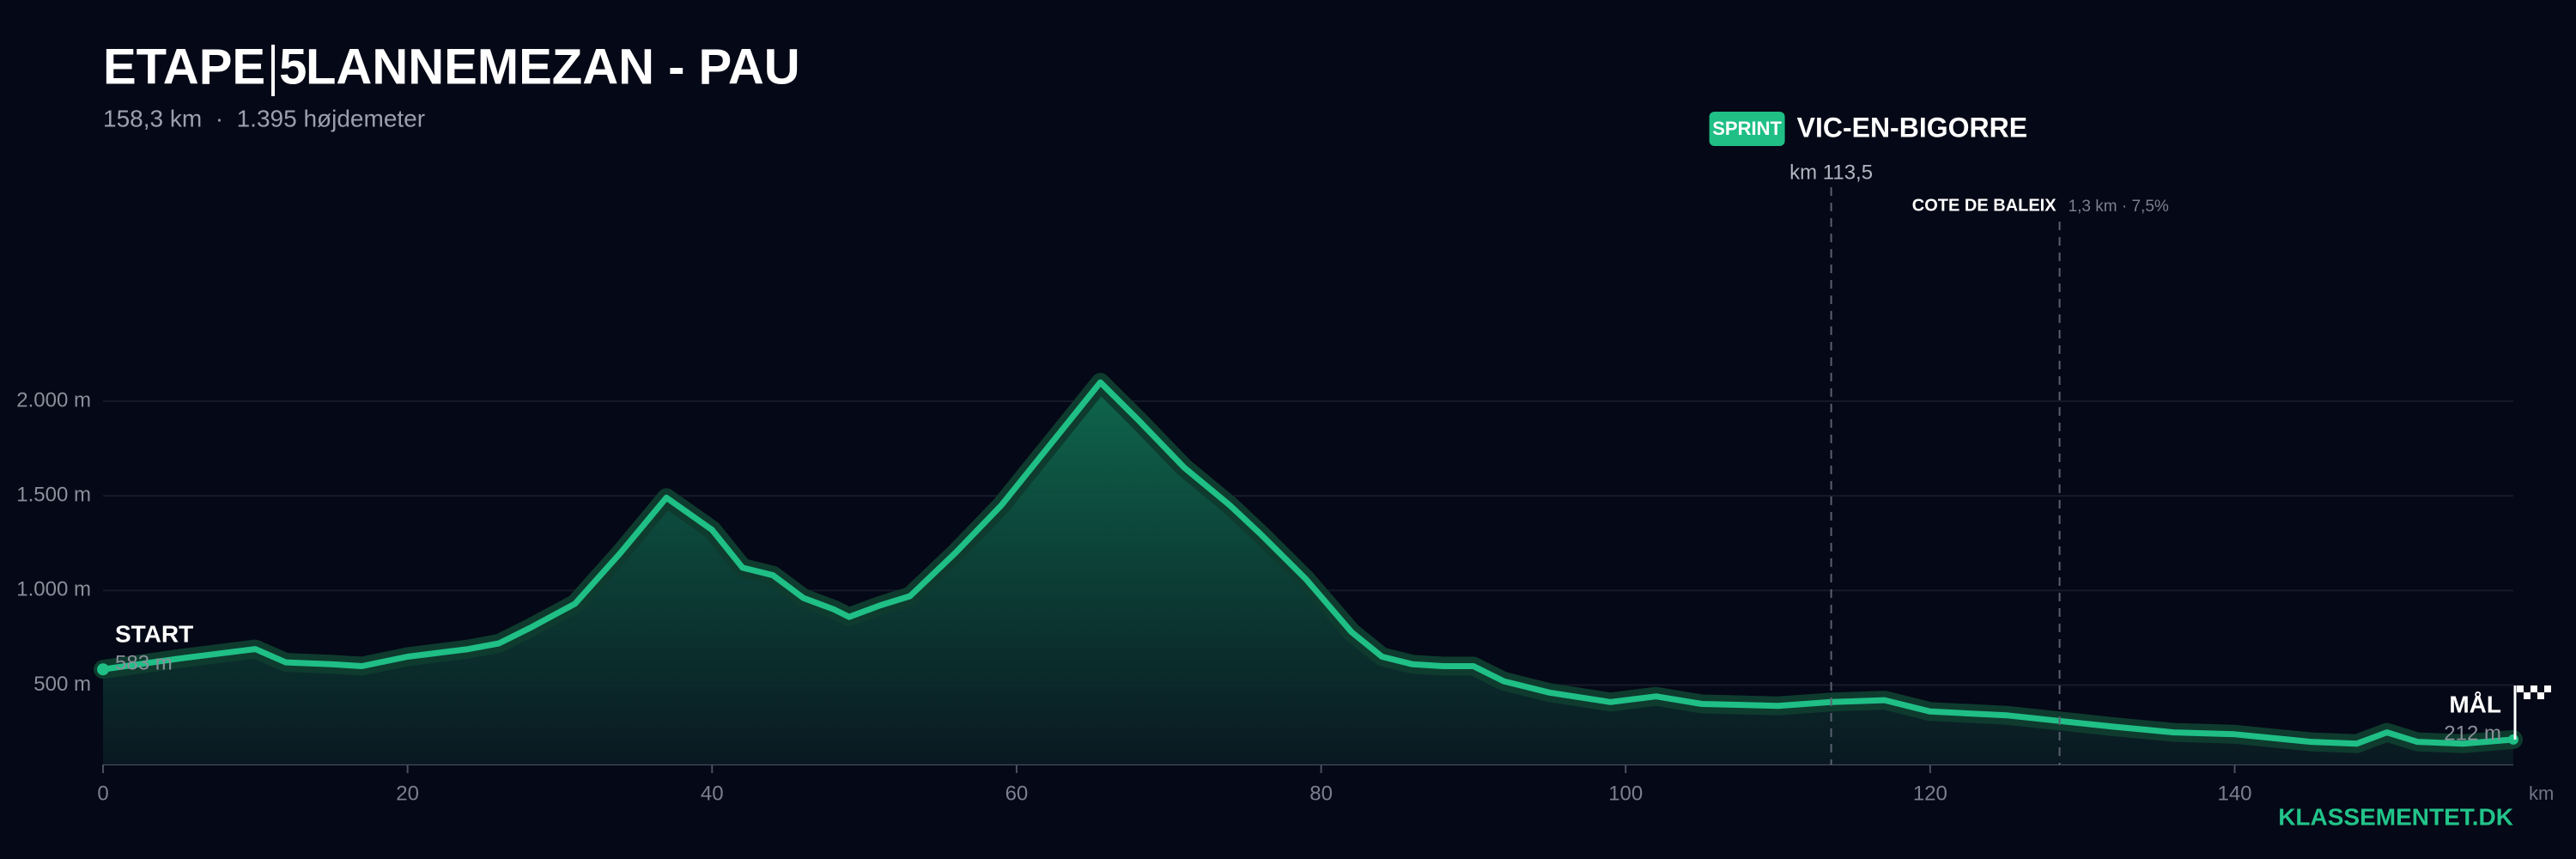 This screenshot has height=859, width=2576. Describe the element at coordinates (103, 669) in the screenshot. I see `start-dot` at that location.